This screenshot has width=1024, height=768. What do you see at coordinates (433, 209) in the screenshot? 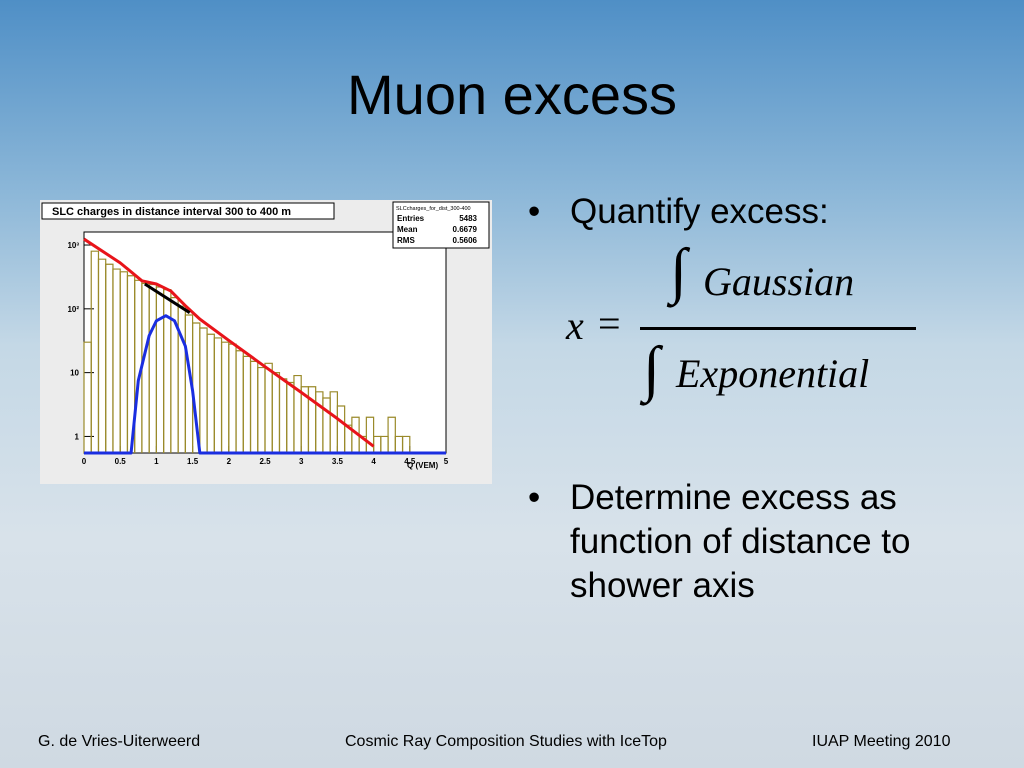
I see `stats-name: SLCcharges_for_dist_300-400` at bounding box center [433, 209].